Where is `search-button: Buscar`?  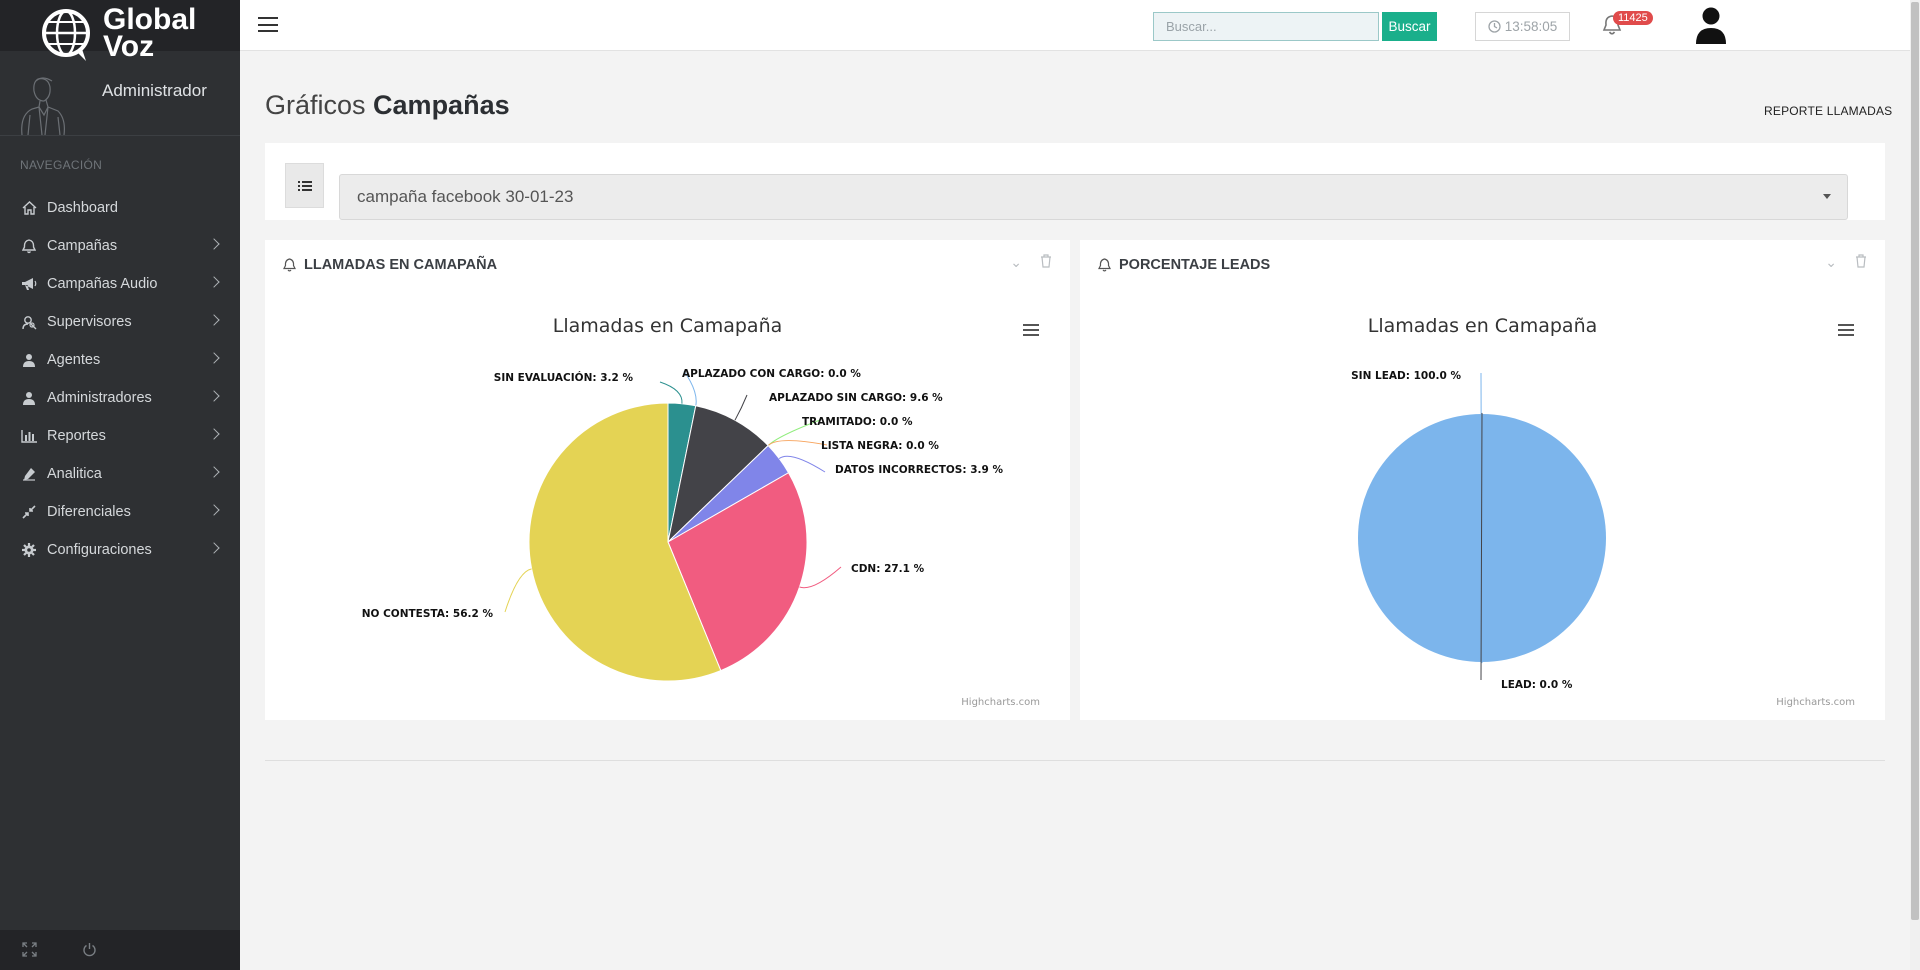
search-button: Buscar is located at coordinates (1409, 26).